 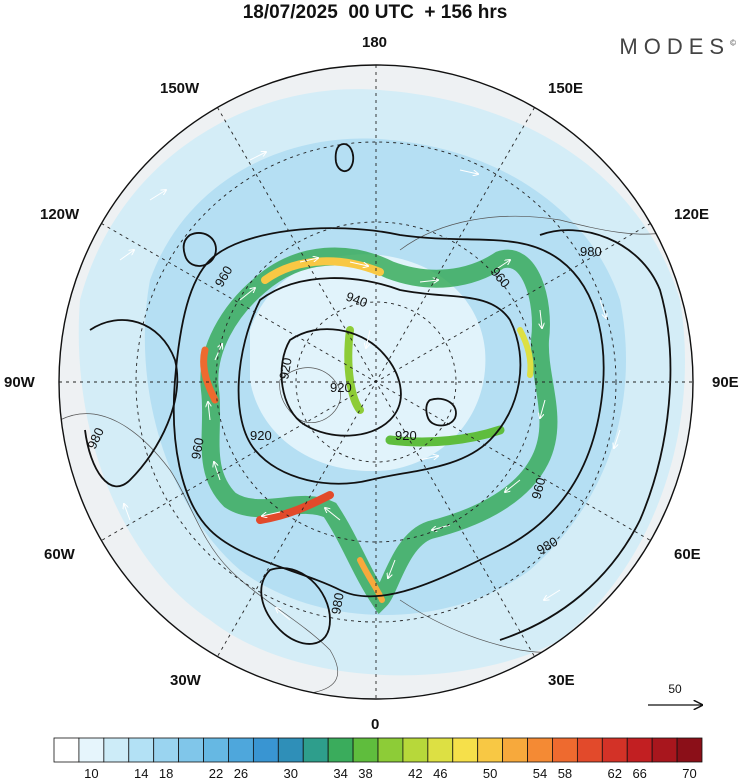 I want to click on brand-name: MODES, so click(x=675, y=46).